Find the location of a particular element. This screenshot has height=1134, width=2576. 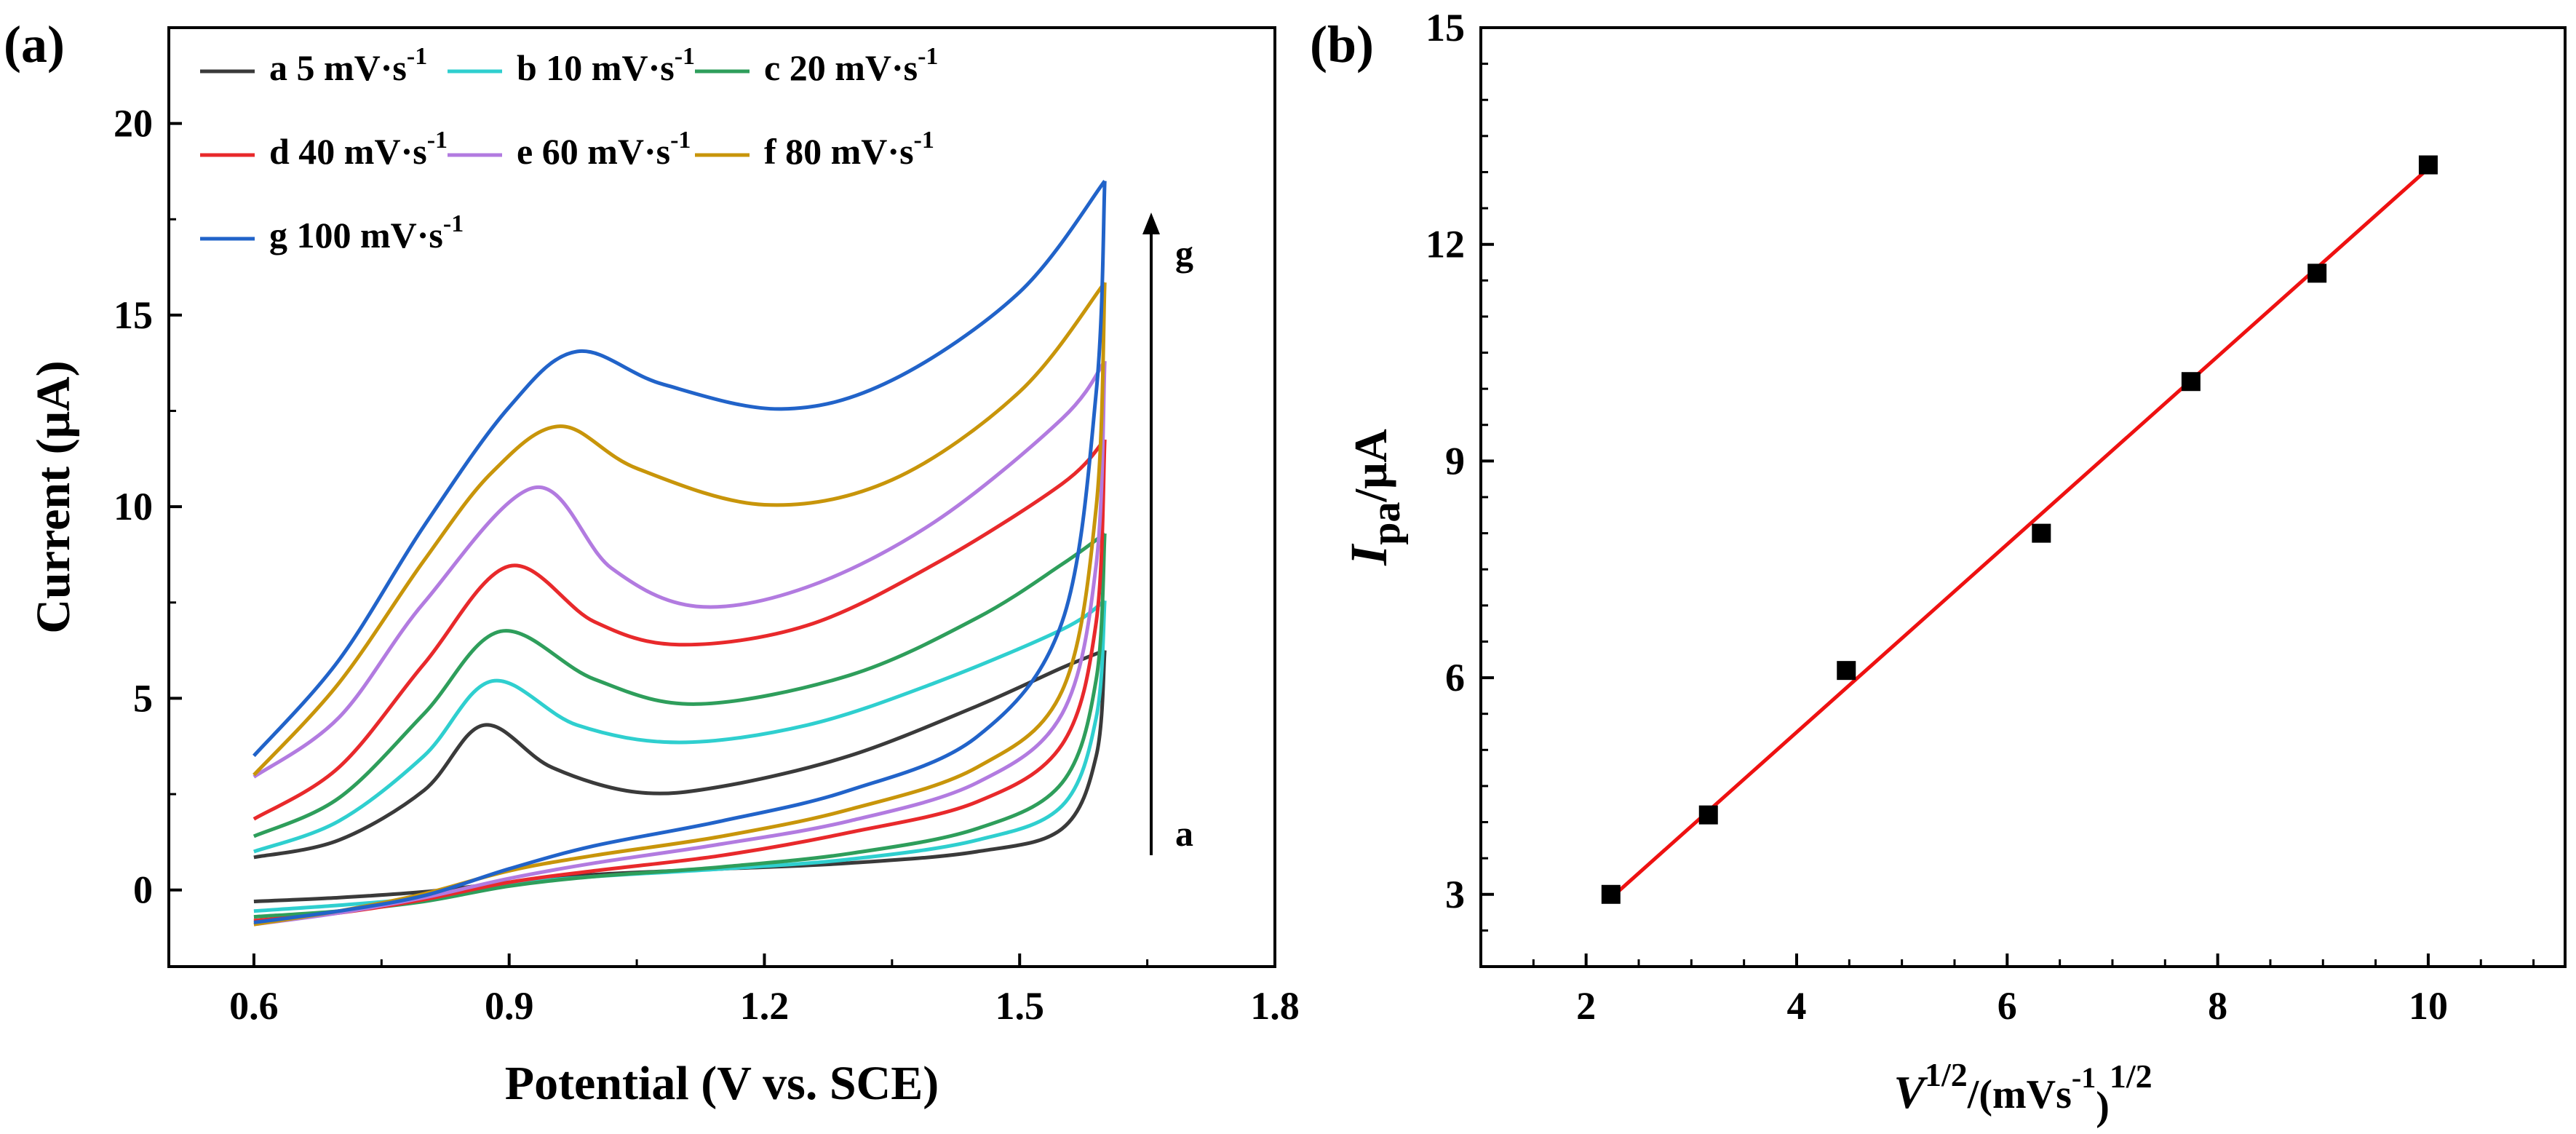

a-y-tick-label: 15 is located at coordinates (133, 315).